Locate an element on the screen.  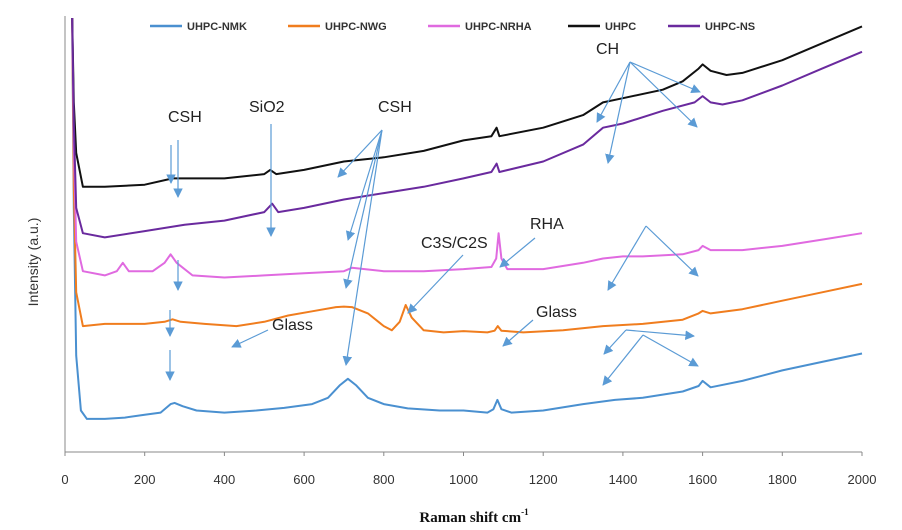
annotation-label: SiO2 is located at coordinates (267, 107).